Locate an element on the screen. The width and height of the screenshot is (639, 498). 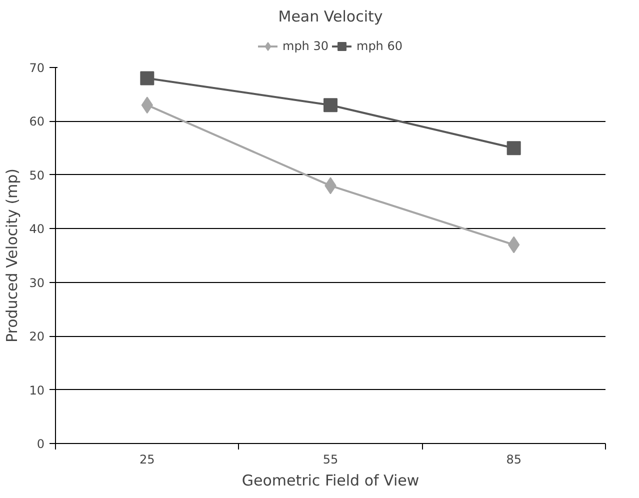
x-tick-label: 55 is located at coordinates (330, 459).